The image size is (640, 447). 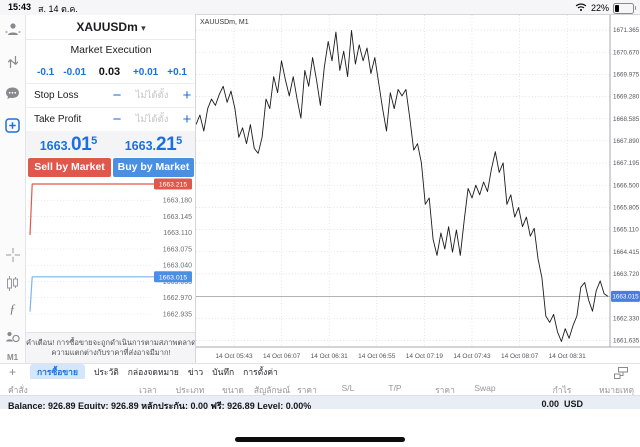 What do you see at coordinates (187, 119) in the screenshot?
I see `take-profit-increase-button: +` at bounding box center [187, 119].